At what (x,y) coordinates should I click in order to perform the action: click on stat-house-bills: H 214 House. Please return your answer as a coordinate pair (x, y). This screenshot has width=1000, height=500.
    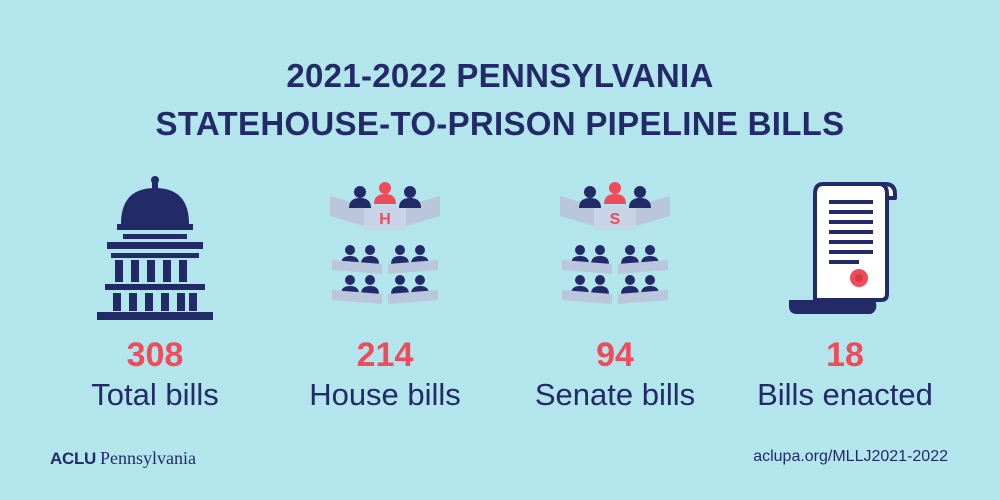
    Looking at the image, I should click on (385, 293).